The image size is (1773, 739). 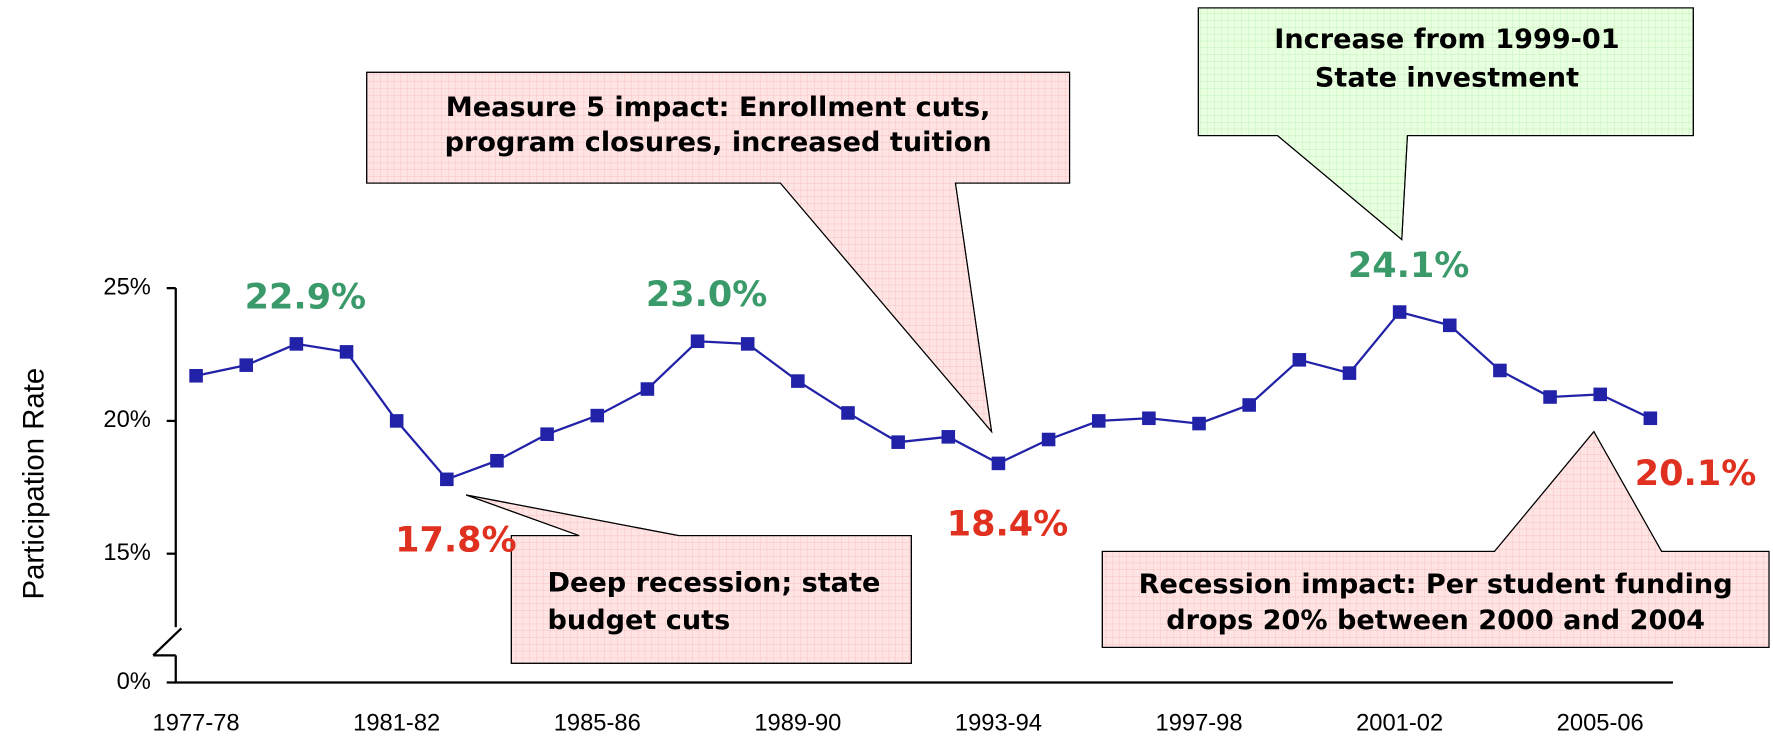 I want to click on callout-text: State investment, so click(x=1447, y=78).